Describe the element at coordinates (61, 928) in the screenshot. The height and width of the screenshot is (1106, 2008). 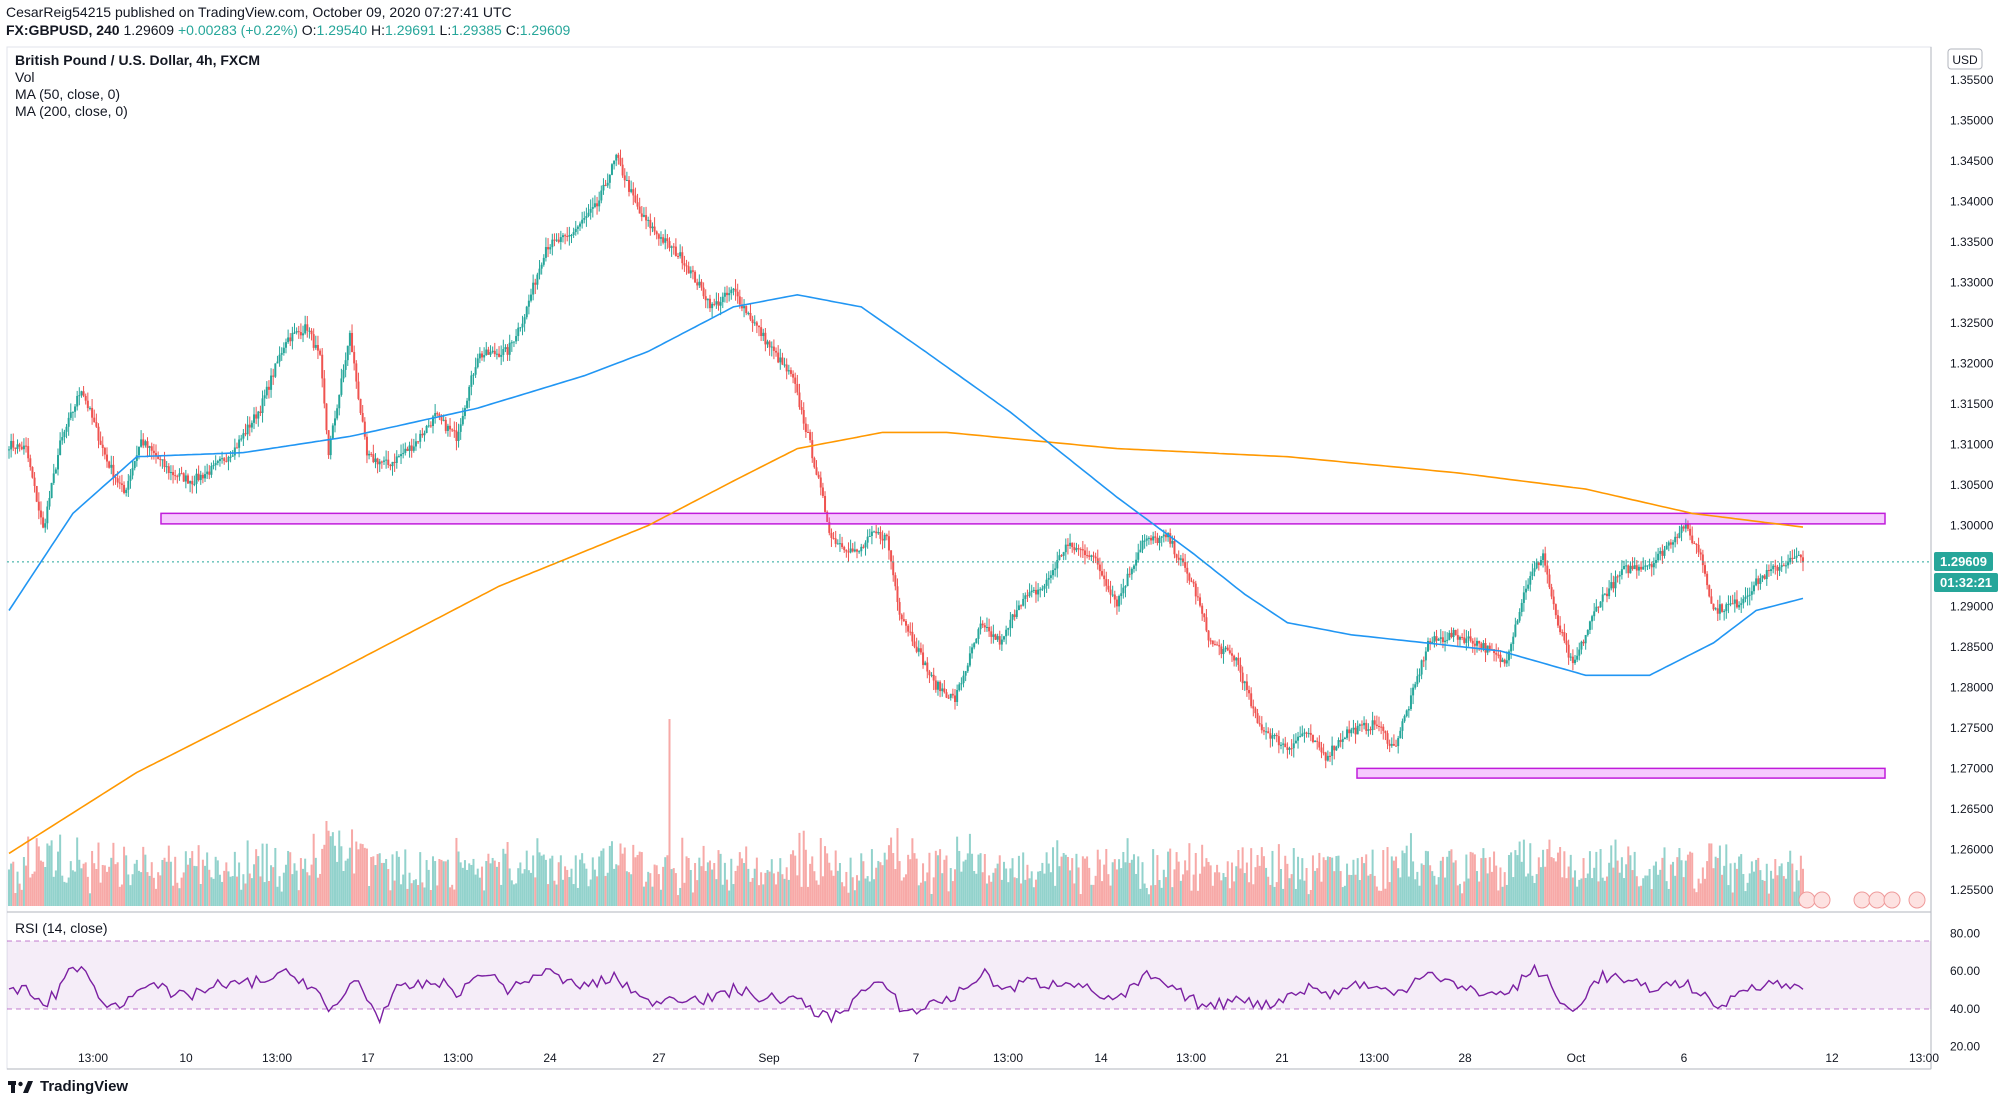
I see `legend-rsi: RSI (14, close)` at that location.